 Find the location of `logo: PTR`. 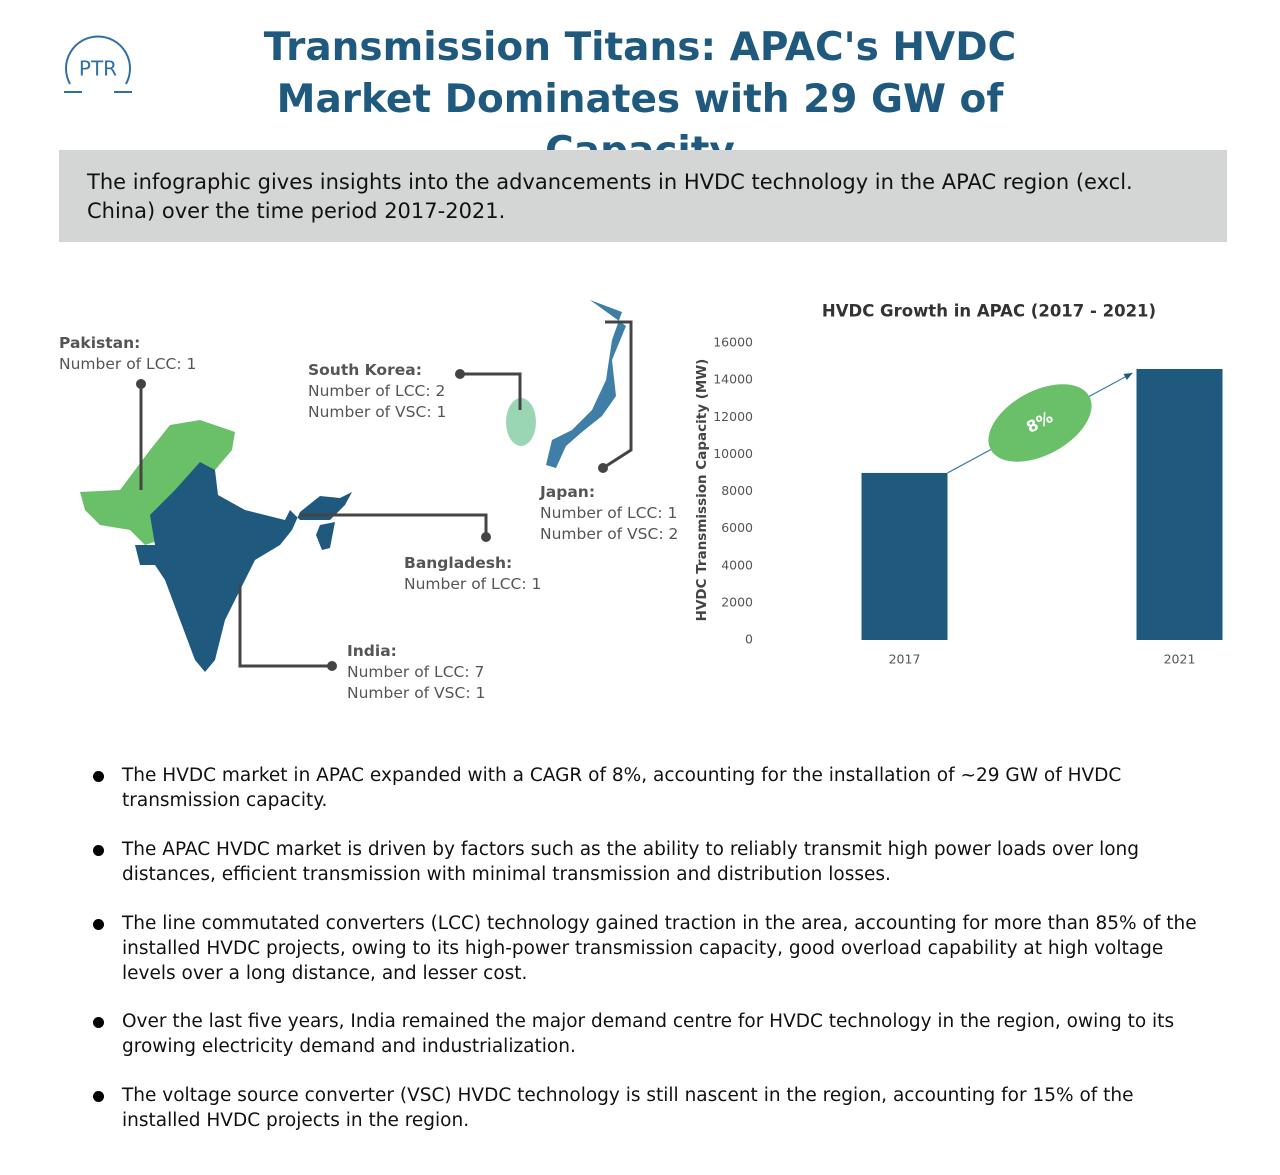

logo: PTR is located at coordinates (98, 64).